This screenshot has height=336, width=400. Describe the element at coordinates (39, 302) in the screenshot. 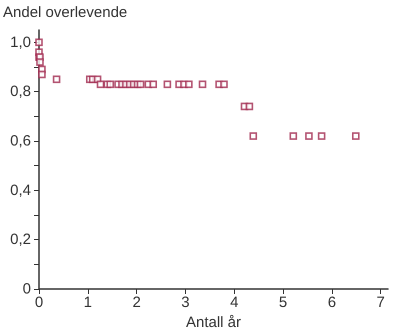

I see `x-tick-label: 0` at that location.